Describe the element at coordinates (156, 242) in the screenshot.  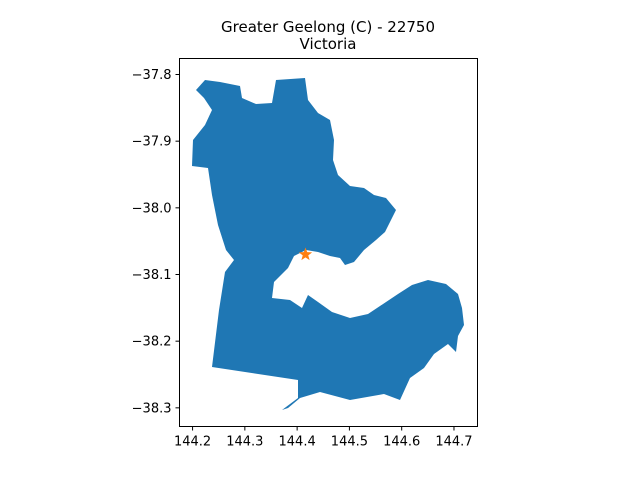
I see `y-axis: −37.8 −37.9 −38.0 −38.1 −38.2 −38.3` at that location.